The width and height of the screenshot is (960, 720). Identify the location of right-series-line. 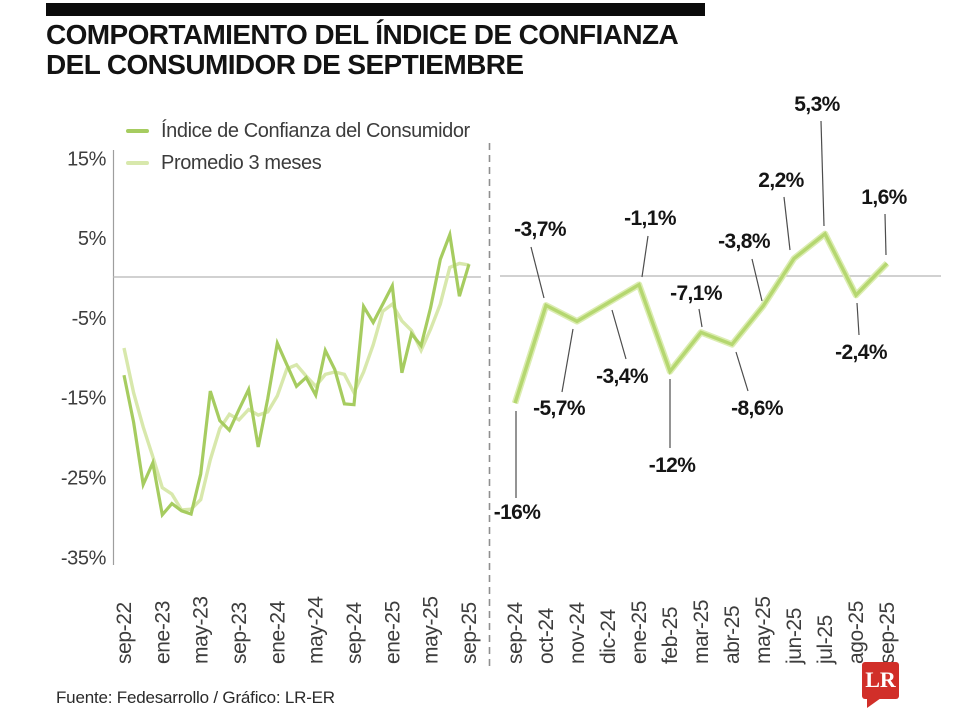
(701, 317).